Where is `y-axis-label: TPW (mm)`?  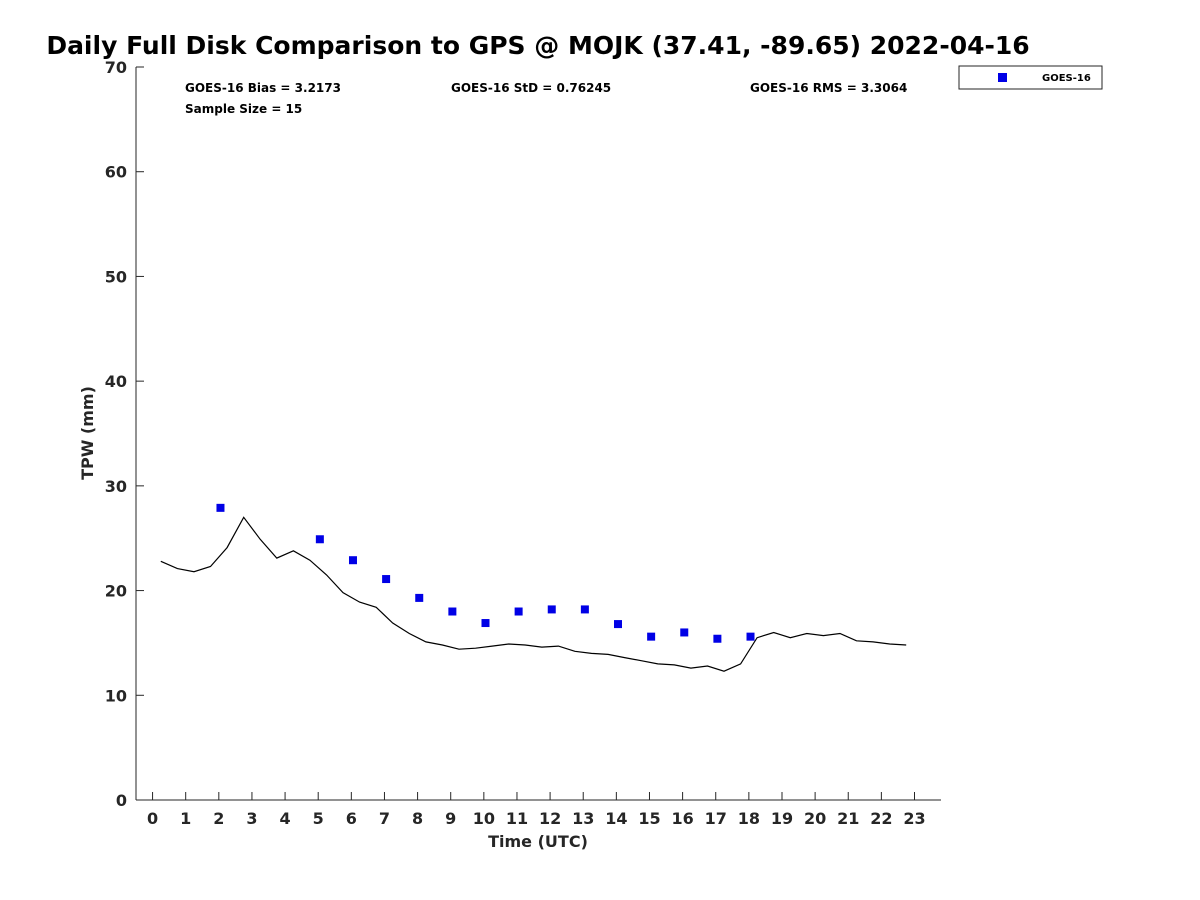
y-axis-label: TPW (mm) is located at coordinates (87, 433).